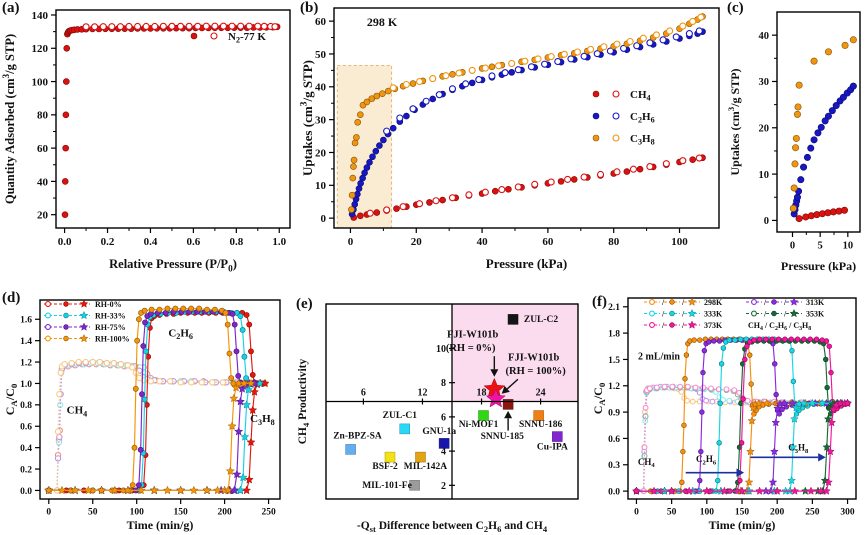 Image resolution: width=866 pixels, height=535 pixels. What do you see at coordinates (541, 425) in the screenshot?
I see `annotation-label: SNNU-186` at bounding box center [541, 425].